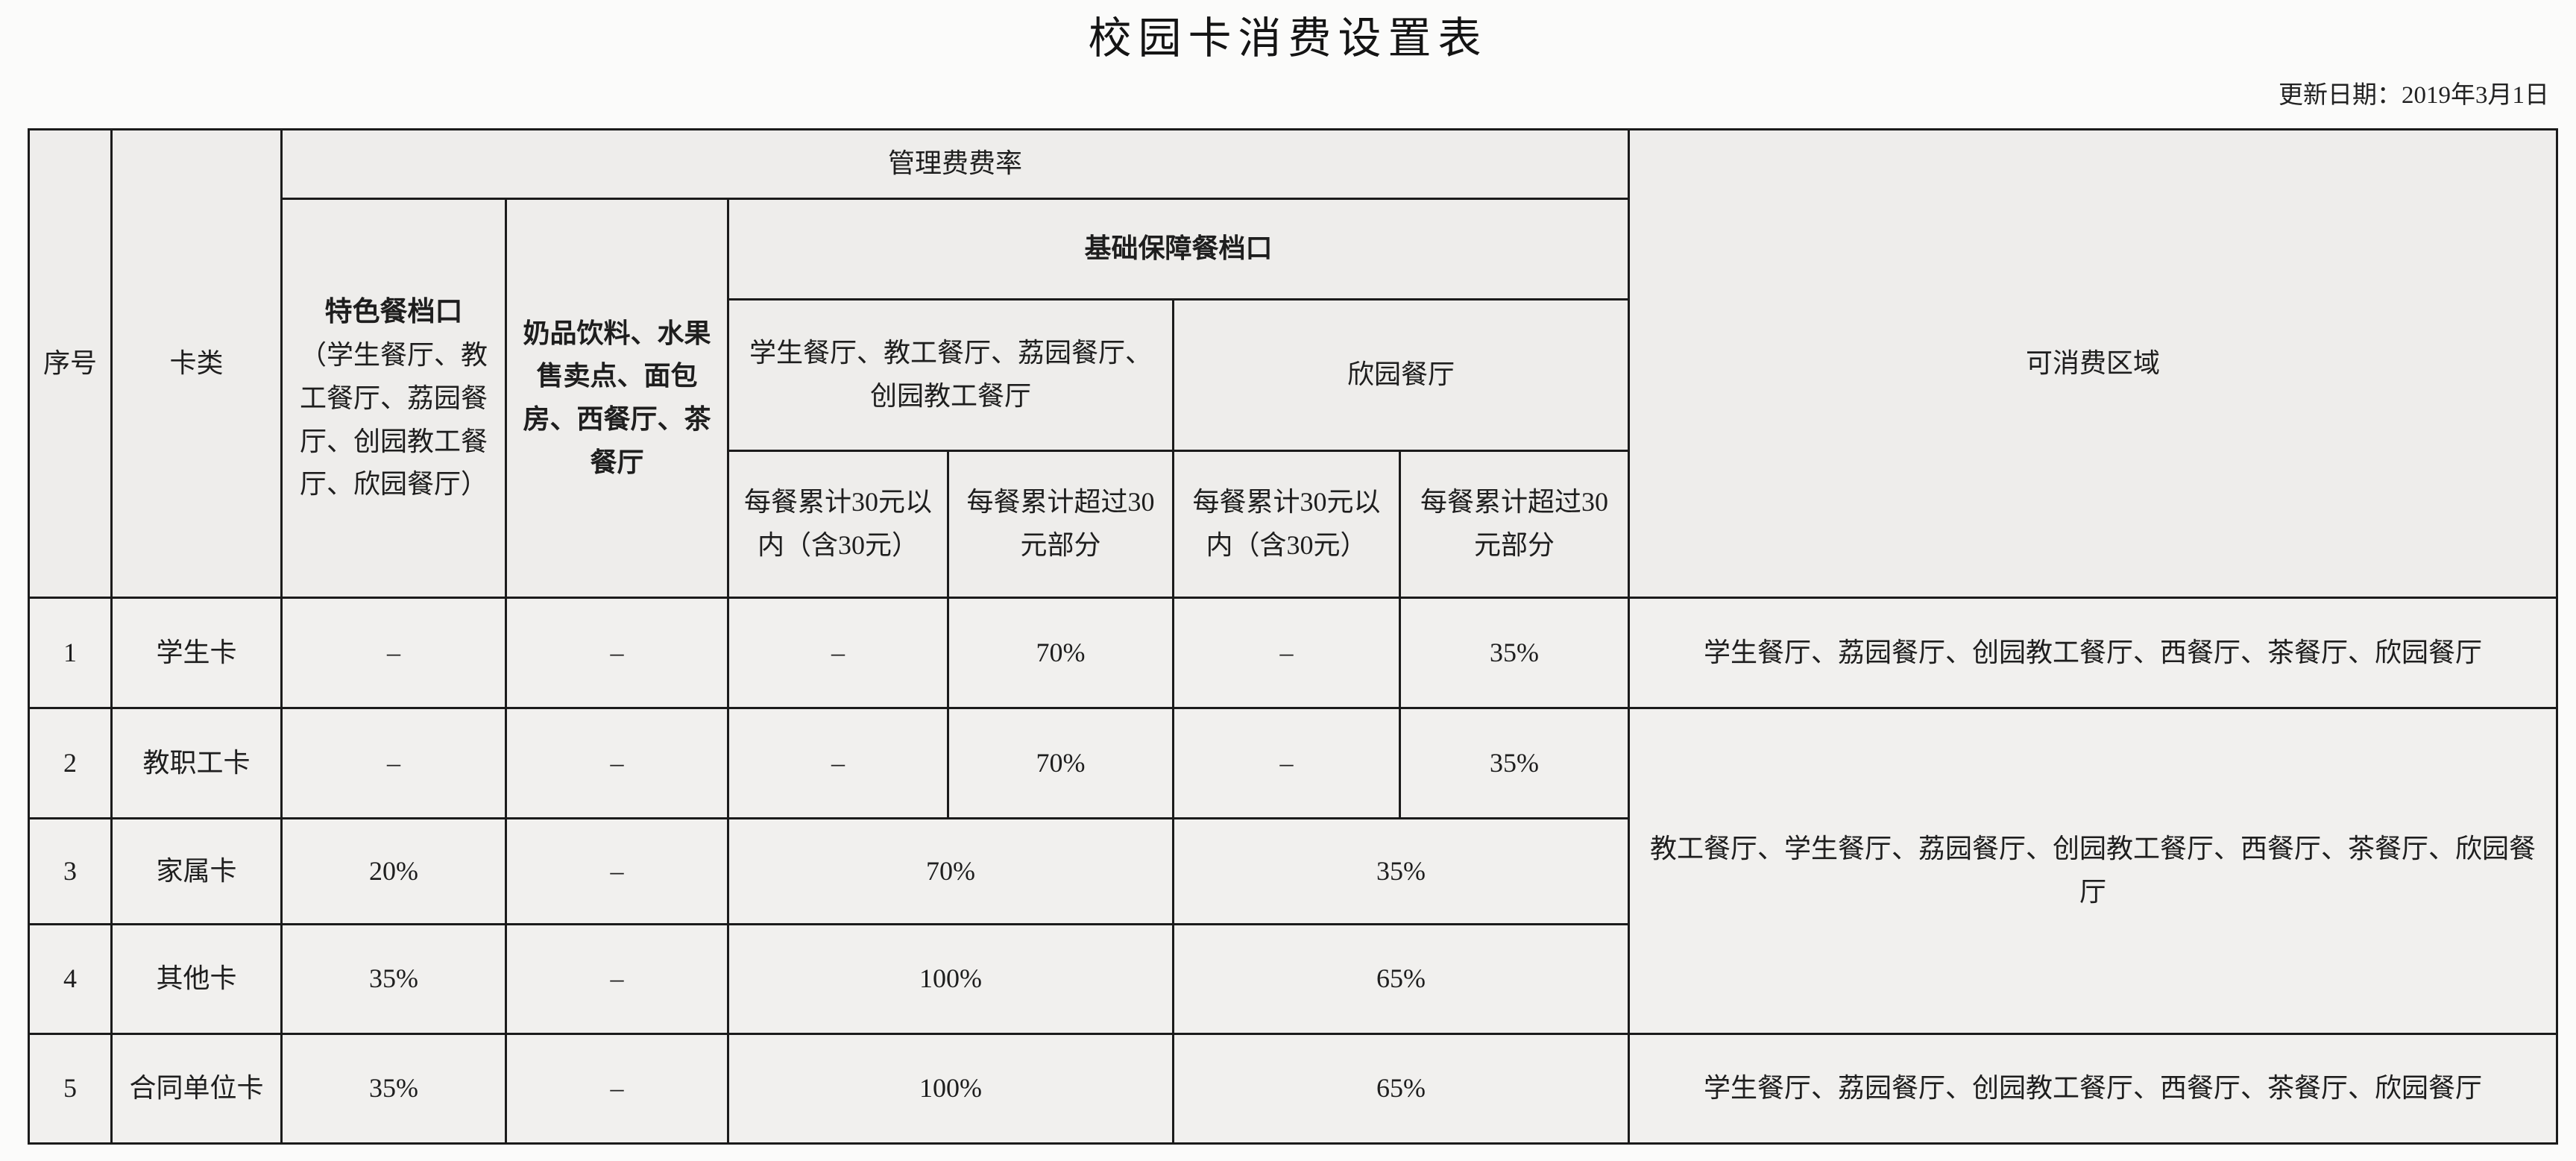 The image size is (2576, 1161). What do you see at coordinates (70, 763) in the screenshot?
I see `row-no: 2` at bounding box center [70, 763].